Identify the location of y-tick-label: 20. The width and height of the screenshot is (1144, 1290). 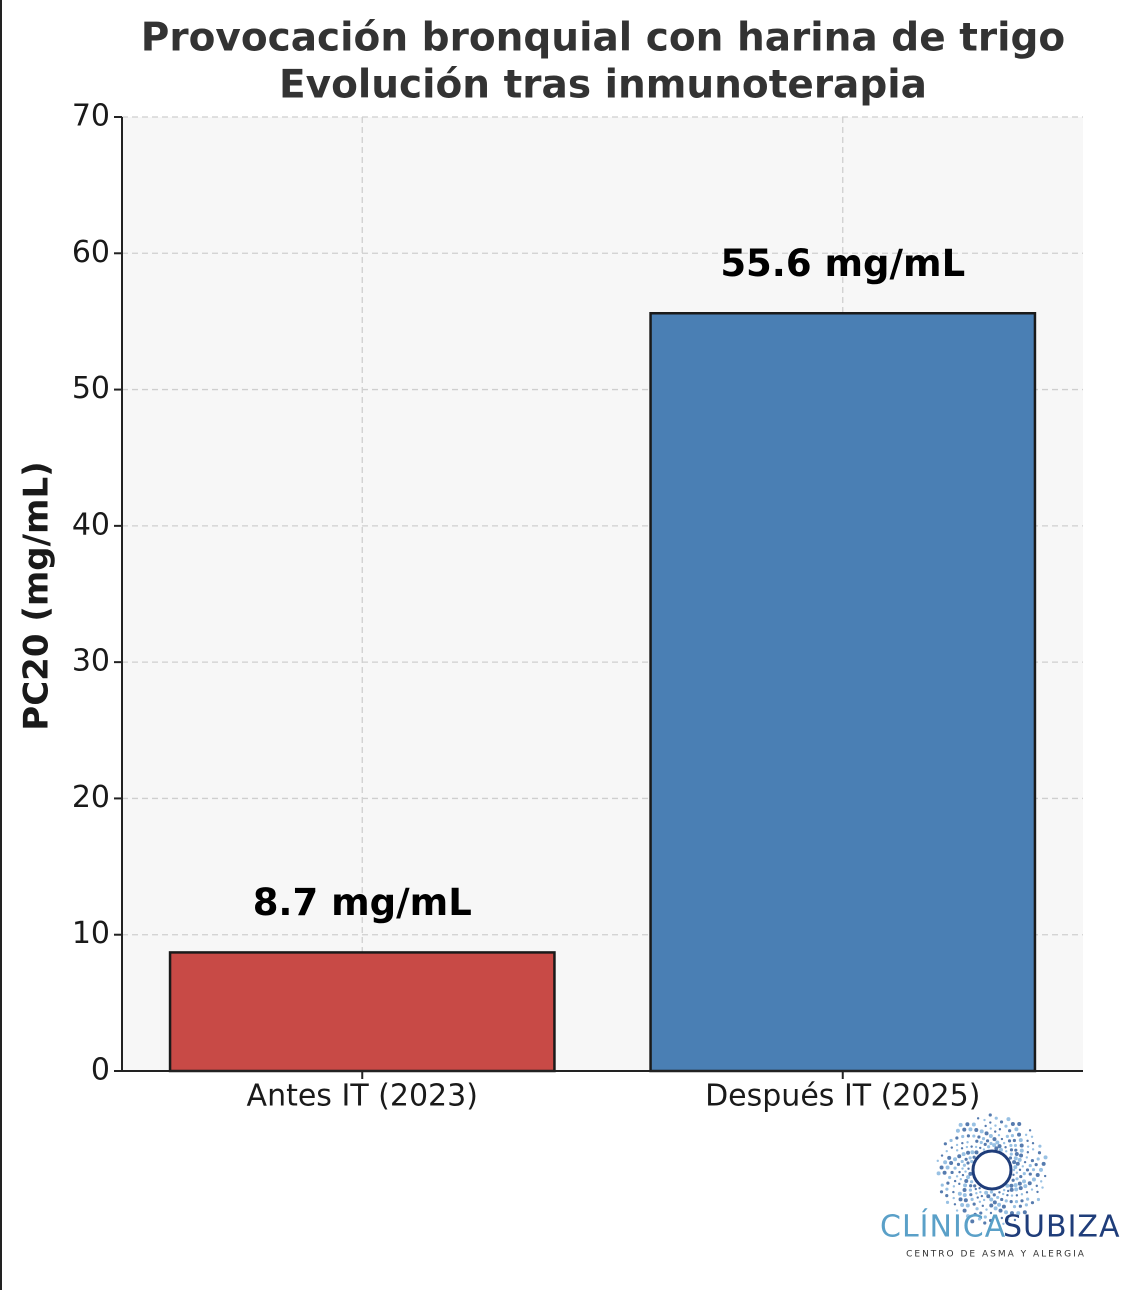
(91, 797).